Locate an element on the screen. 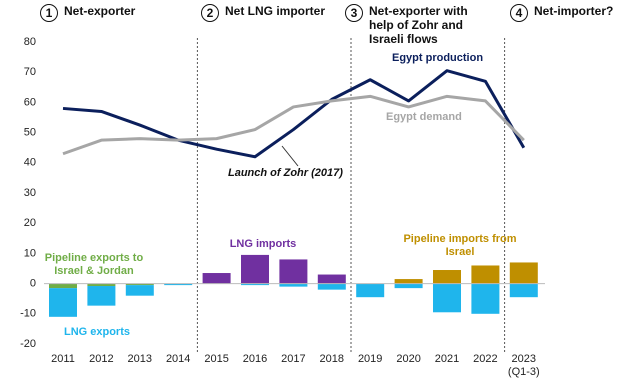  annotation-arrow is located at coordinates (290, 156).